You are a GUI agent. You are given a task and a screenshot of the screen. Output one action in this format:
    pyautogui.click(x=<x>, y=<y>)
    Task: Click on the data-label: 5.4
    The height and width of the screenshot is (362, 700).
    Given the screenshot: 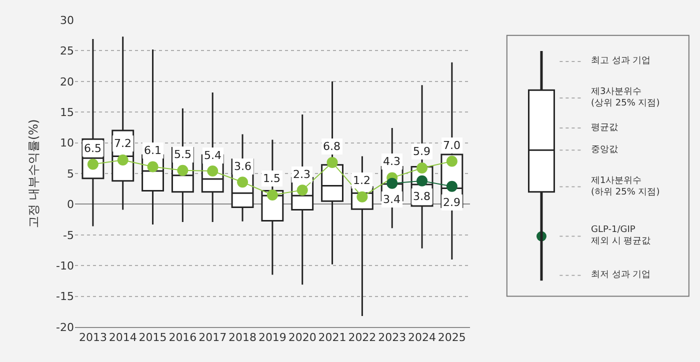 What is the action you would take?
    pyautogui.click(x=213, y=155)
    